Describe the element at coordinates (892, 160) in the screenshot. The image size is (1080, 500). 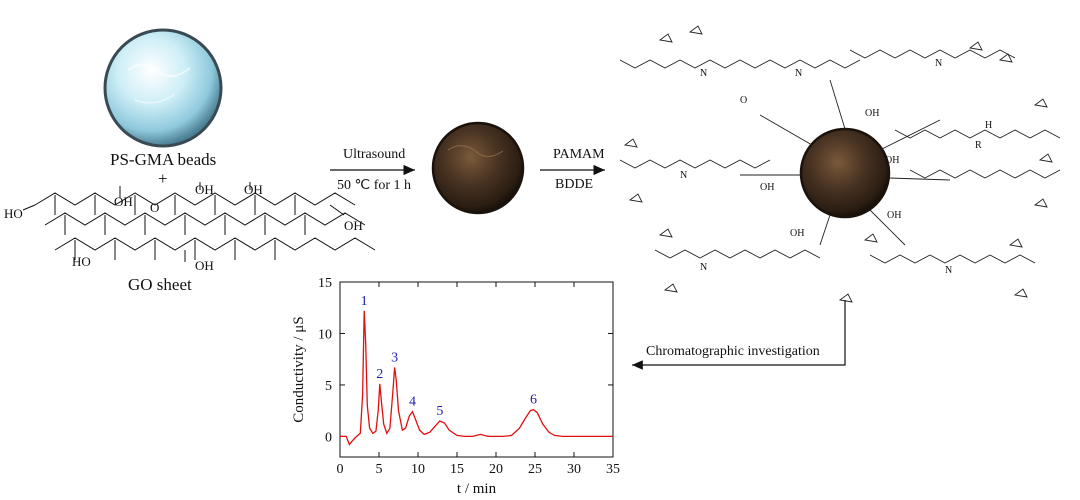
I see `pamam-atom-oh-2: OH` at that location.